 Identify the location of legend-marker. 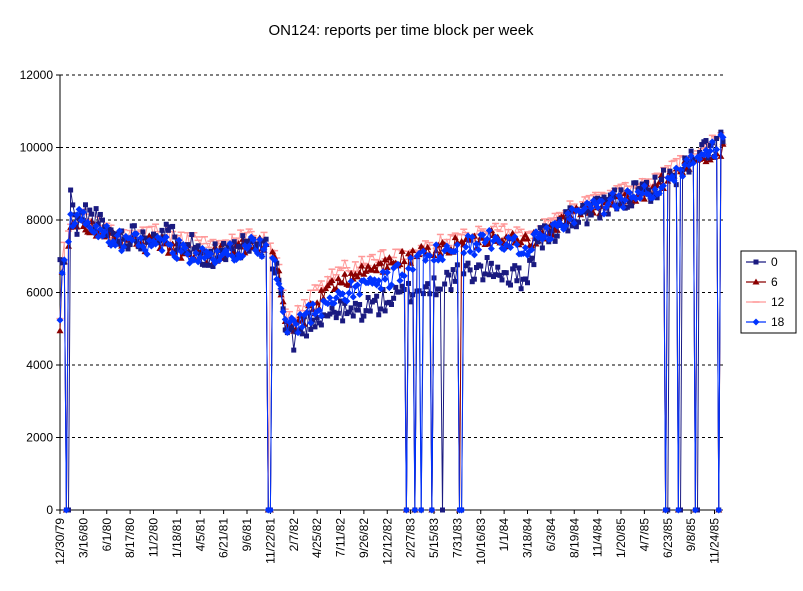
(756, 281).